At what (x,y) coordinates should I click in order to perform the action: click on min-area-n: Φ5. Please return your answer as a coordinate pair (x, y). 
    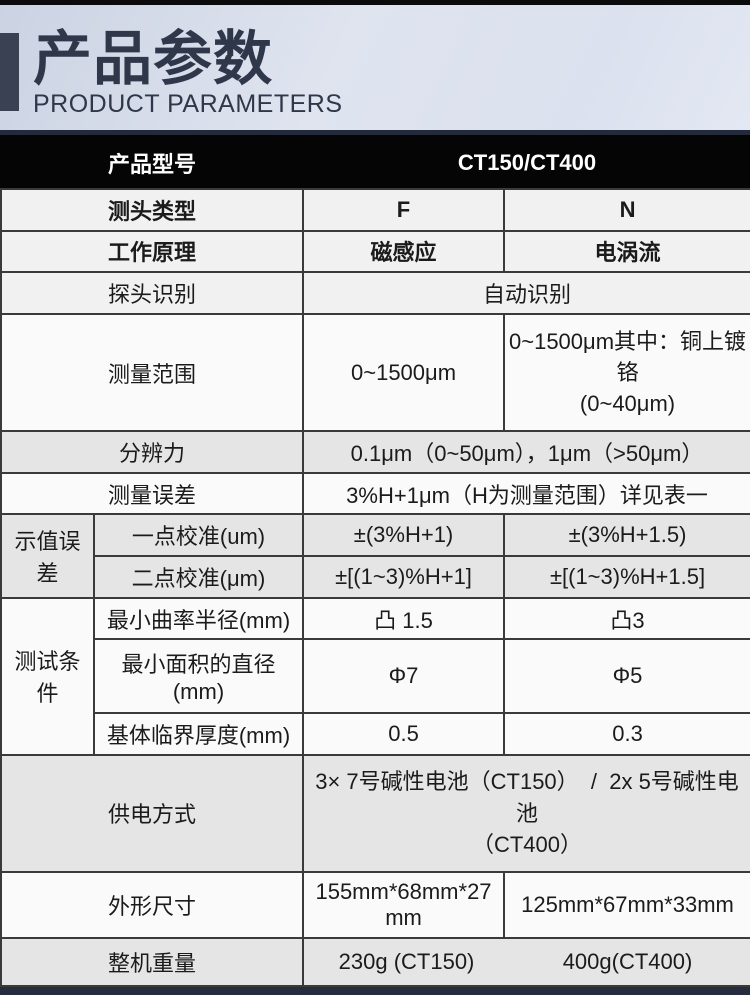
    Looking at the image, I should click on (626, 676).